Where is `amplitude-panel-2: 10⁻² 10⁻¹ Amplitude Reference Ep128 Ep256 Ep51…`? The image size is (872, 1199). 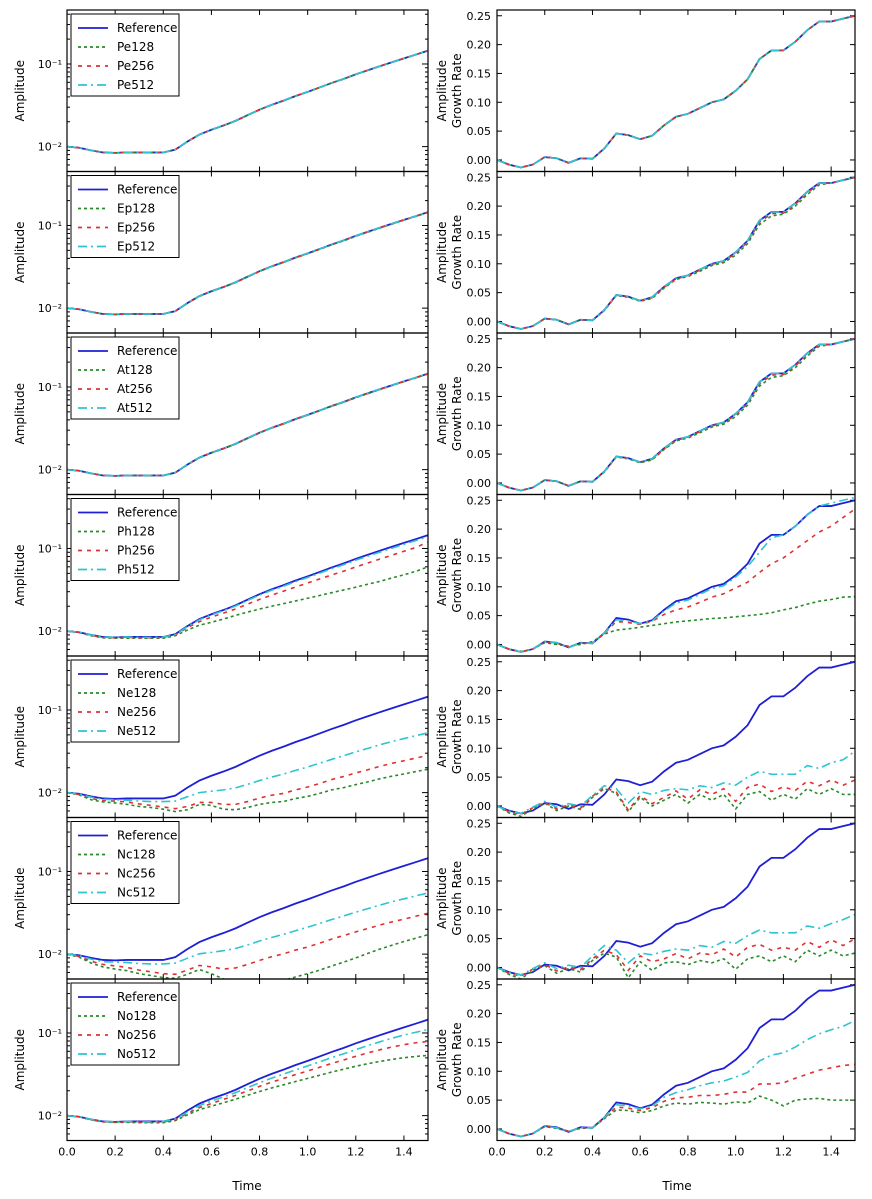 amplitude-panel-2: 10⁻² 10⁻¹ Amplitude Reference Ep128 Ep256 Ep51… is located at coordinates (221, 252).